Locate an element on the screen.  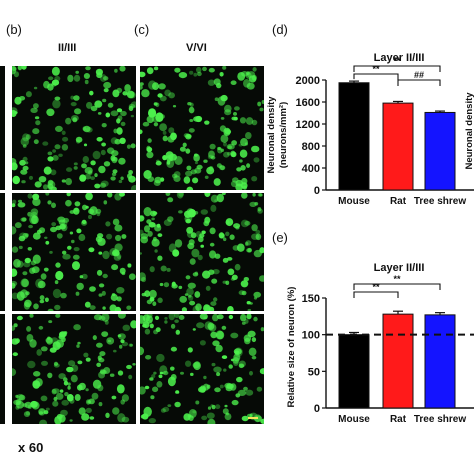
y-tick-label: 150 is located at coordinates (311, 299).